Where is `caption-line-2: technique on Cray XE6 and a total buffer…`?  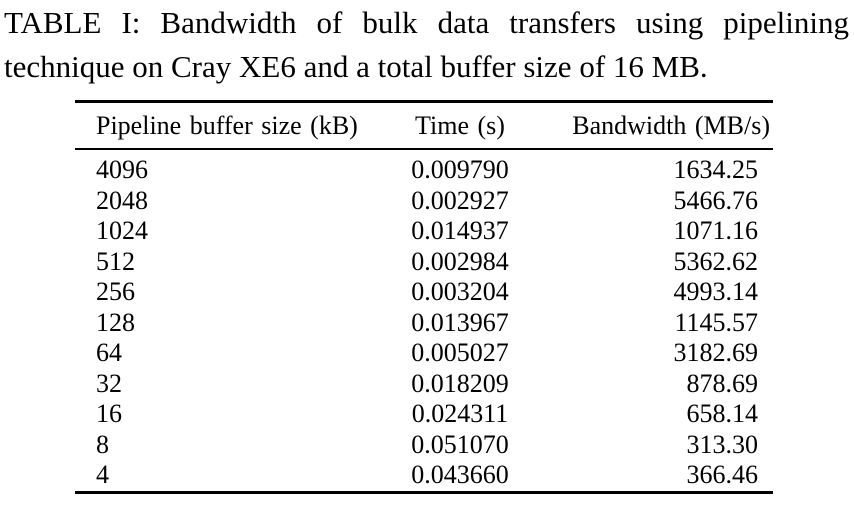 caption-line-2: technique on Cray XE6 and a total buffer… is located at coordinates (356, 66).